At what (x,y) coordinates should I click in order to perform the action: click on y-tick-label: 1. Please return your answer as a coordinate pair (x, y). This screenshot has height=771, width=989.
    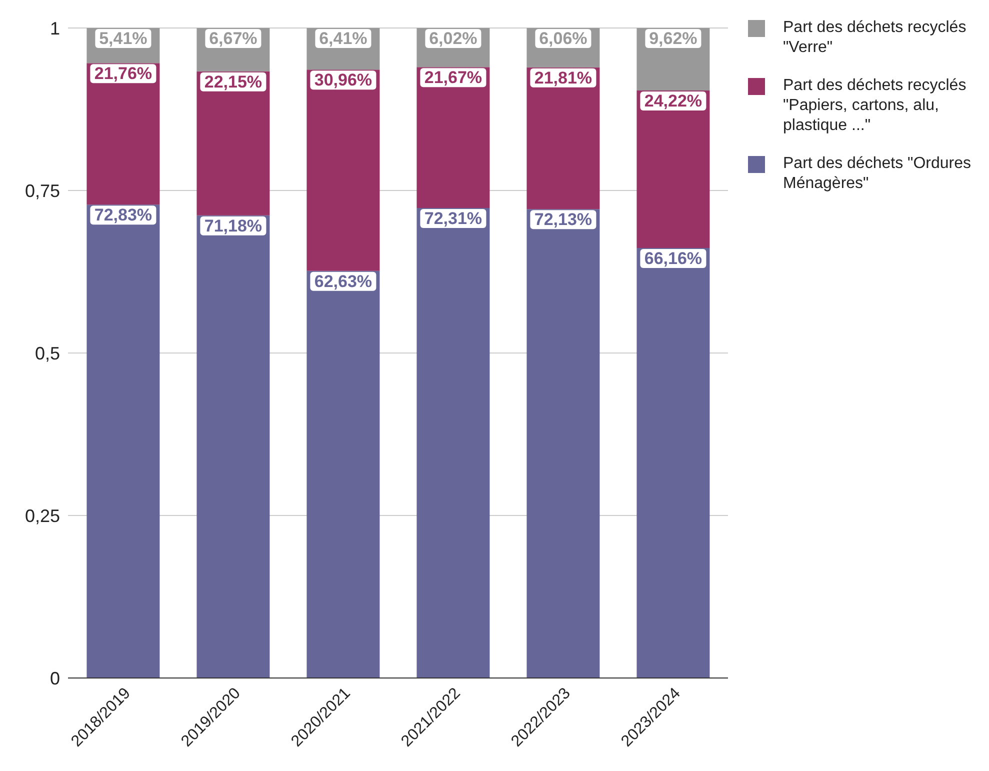
    Looking at the image, I should click on (55, 28).